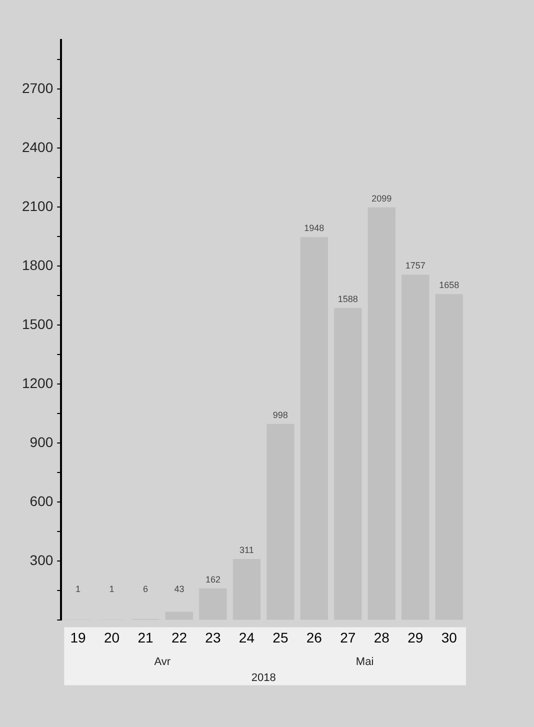  What do you see at coordinates (415, 265) in the screenshot?
I see `data-label: 1757` at bounding box center [415, 265].